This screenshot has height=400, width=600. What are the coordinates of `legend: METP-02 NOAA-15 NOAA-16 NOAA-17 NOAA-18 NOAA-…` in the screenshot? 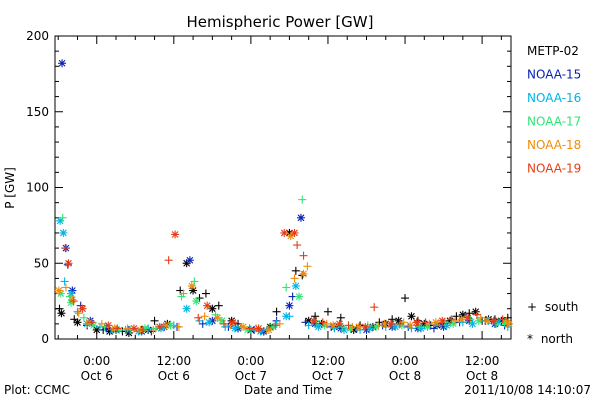 It's located at (554, 110).